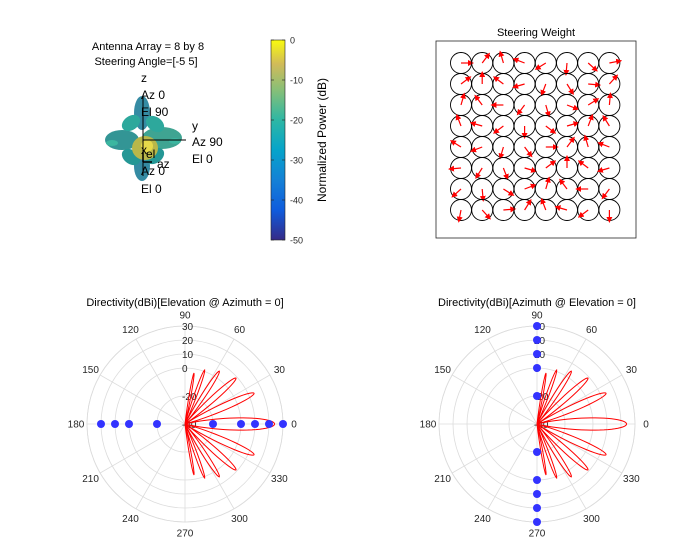 This screenshot has width=692, height=546. I want to click on colorbar-tick-label: -40, so click(296, 201).